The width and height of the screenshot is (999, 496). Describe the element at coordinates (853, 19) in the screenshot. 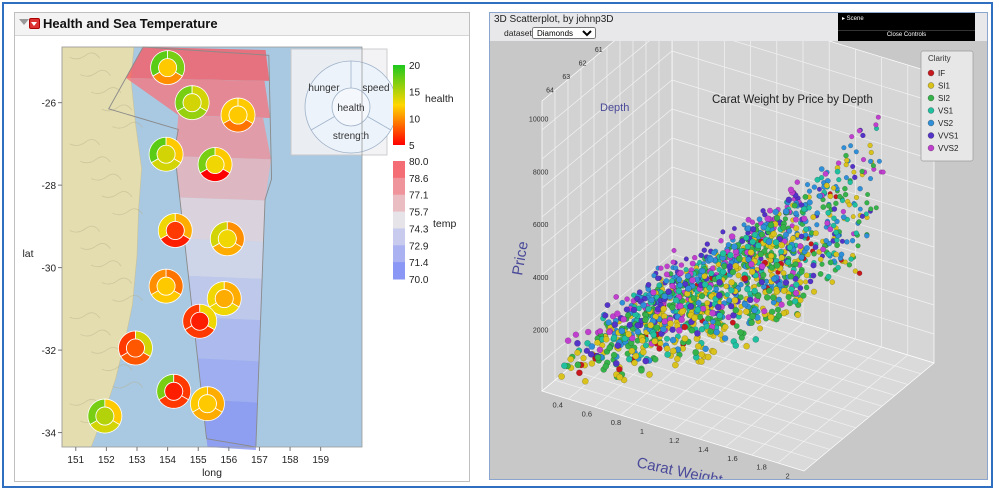

I see `scene-toggle: ▸ Scene` at that location.